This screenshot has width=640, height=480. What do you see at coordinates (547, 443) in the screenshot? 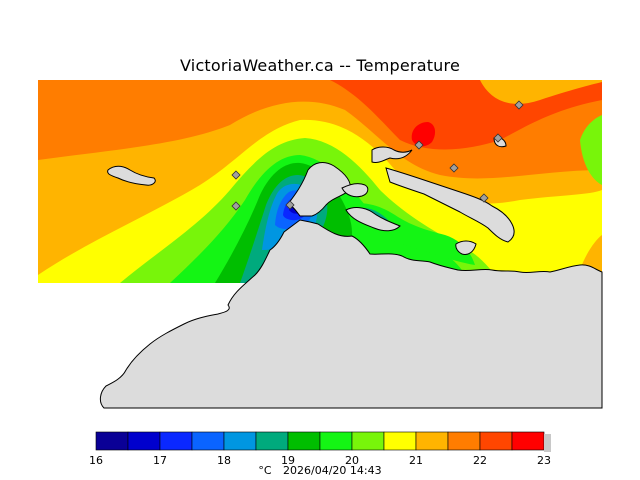
I see `legend-shadow` at bounding box center [547, 443].